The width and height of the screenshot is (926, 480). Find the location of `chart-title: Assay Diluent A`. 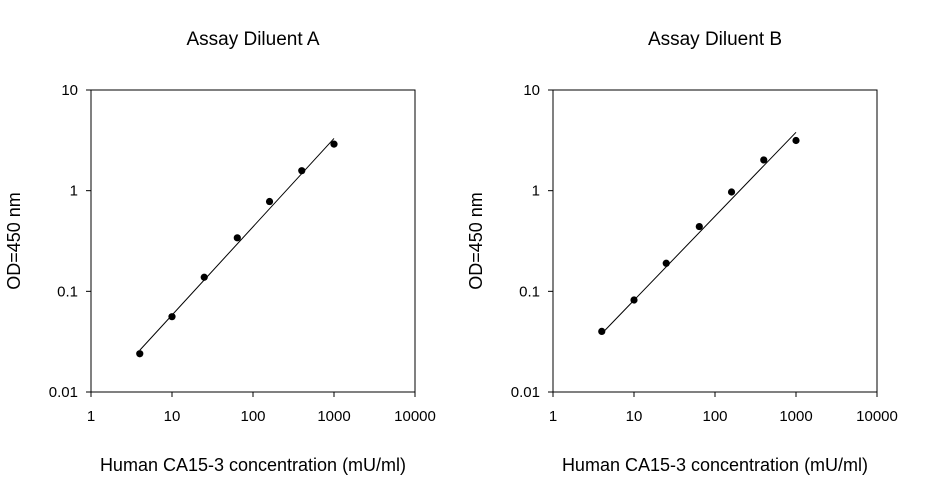

chart-title: Assay Diluent A is located at coordinates (252, 39).